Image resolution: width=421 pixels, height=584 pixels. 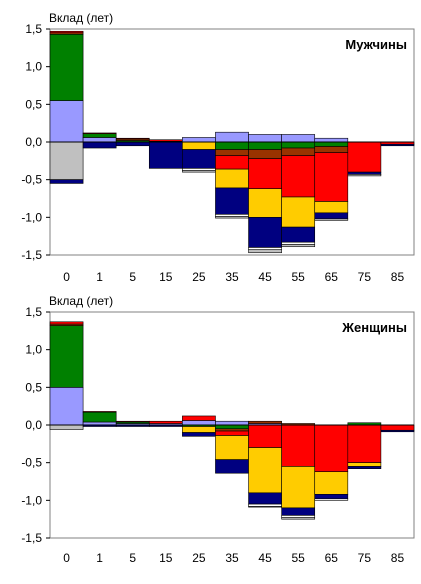 What do you see at coordinates (365, 277) in the screenshot?
I see `x-tick-label: 75` at bounding box center [365, 277].